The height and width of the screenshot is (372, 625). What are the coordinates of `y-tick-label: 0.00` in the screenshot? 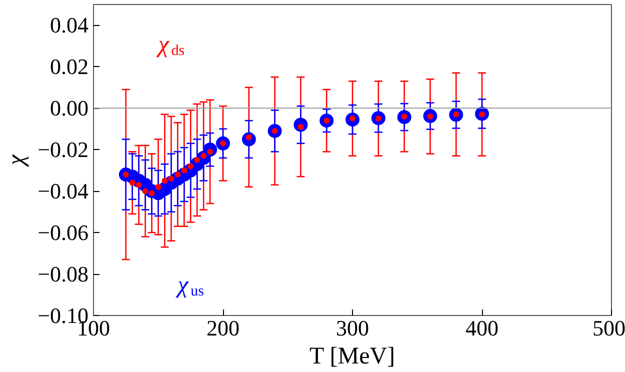 It's located at (69, 108).